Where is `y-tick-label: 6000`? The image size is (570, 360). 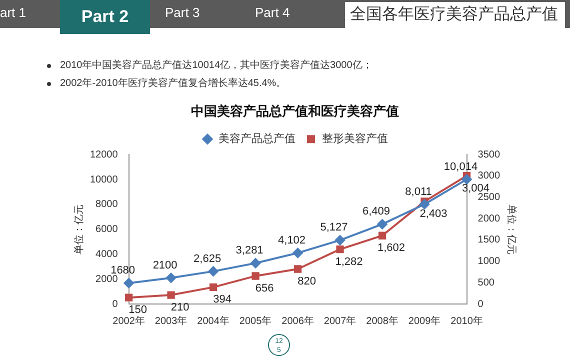 y-tick-label: 6000 is located at coordinates (107, 230).